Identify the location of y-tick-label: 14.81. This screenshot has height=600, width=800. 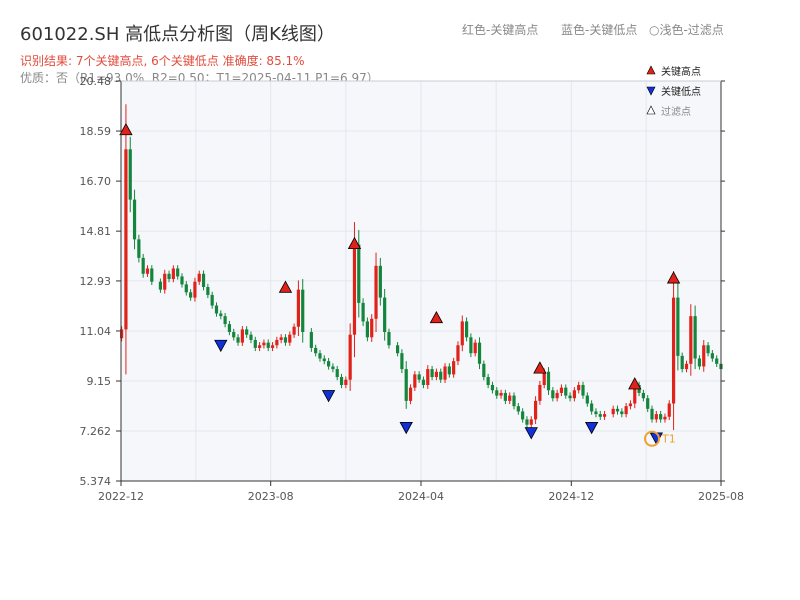
(96, 231).